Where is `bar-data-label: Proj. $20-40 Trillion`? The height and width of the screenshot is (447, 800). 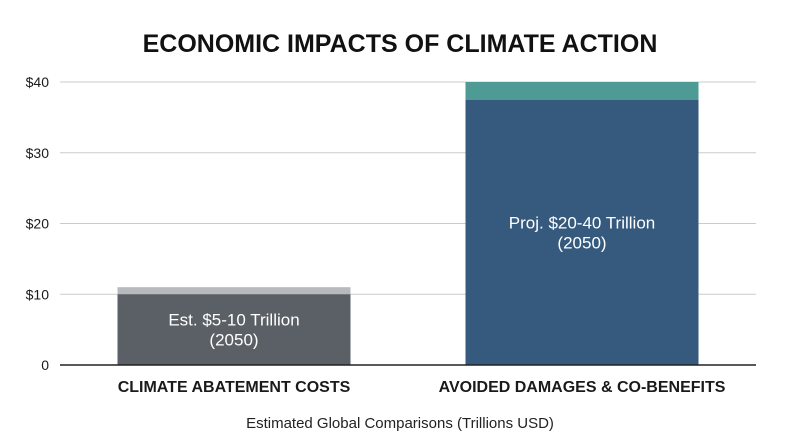 bar-data-label: Proj. $20-40 Trillion is located at coordinates (582, 222).